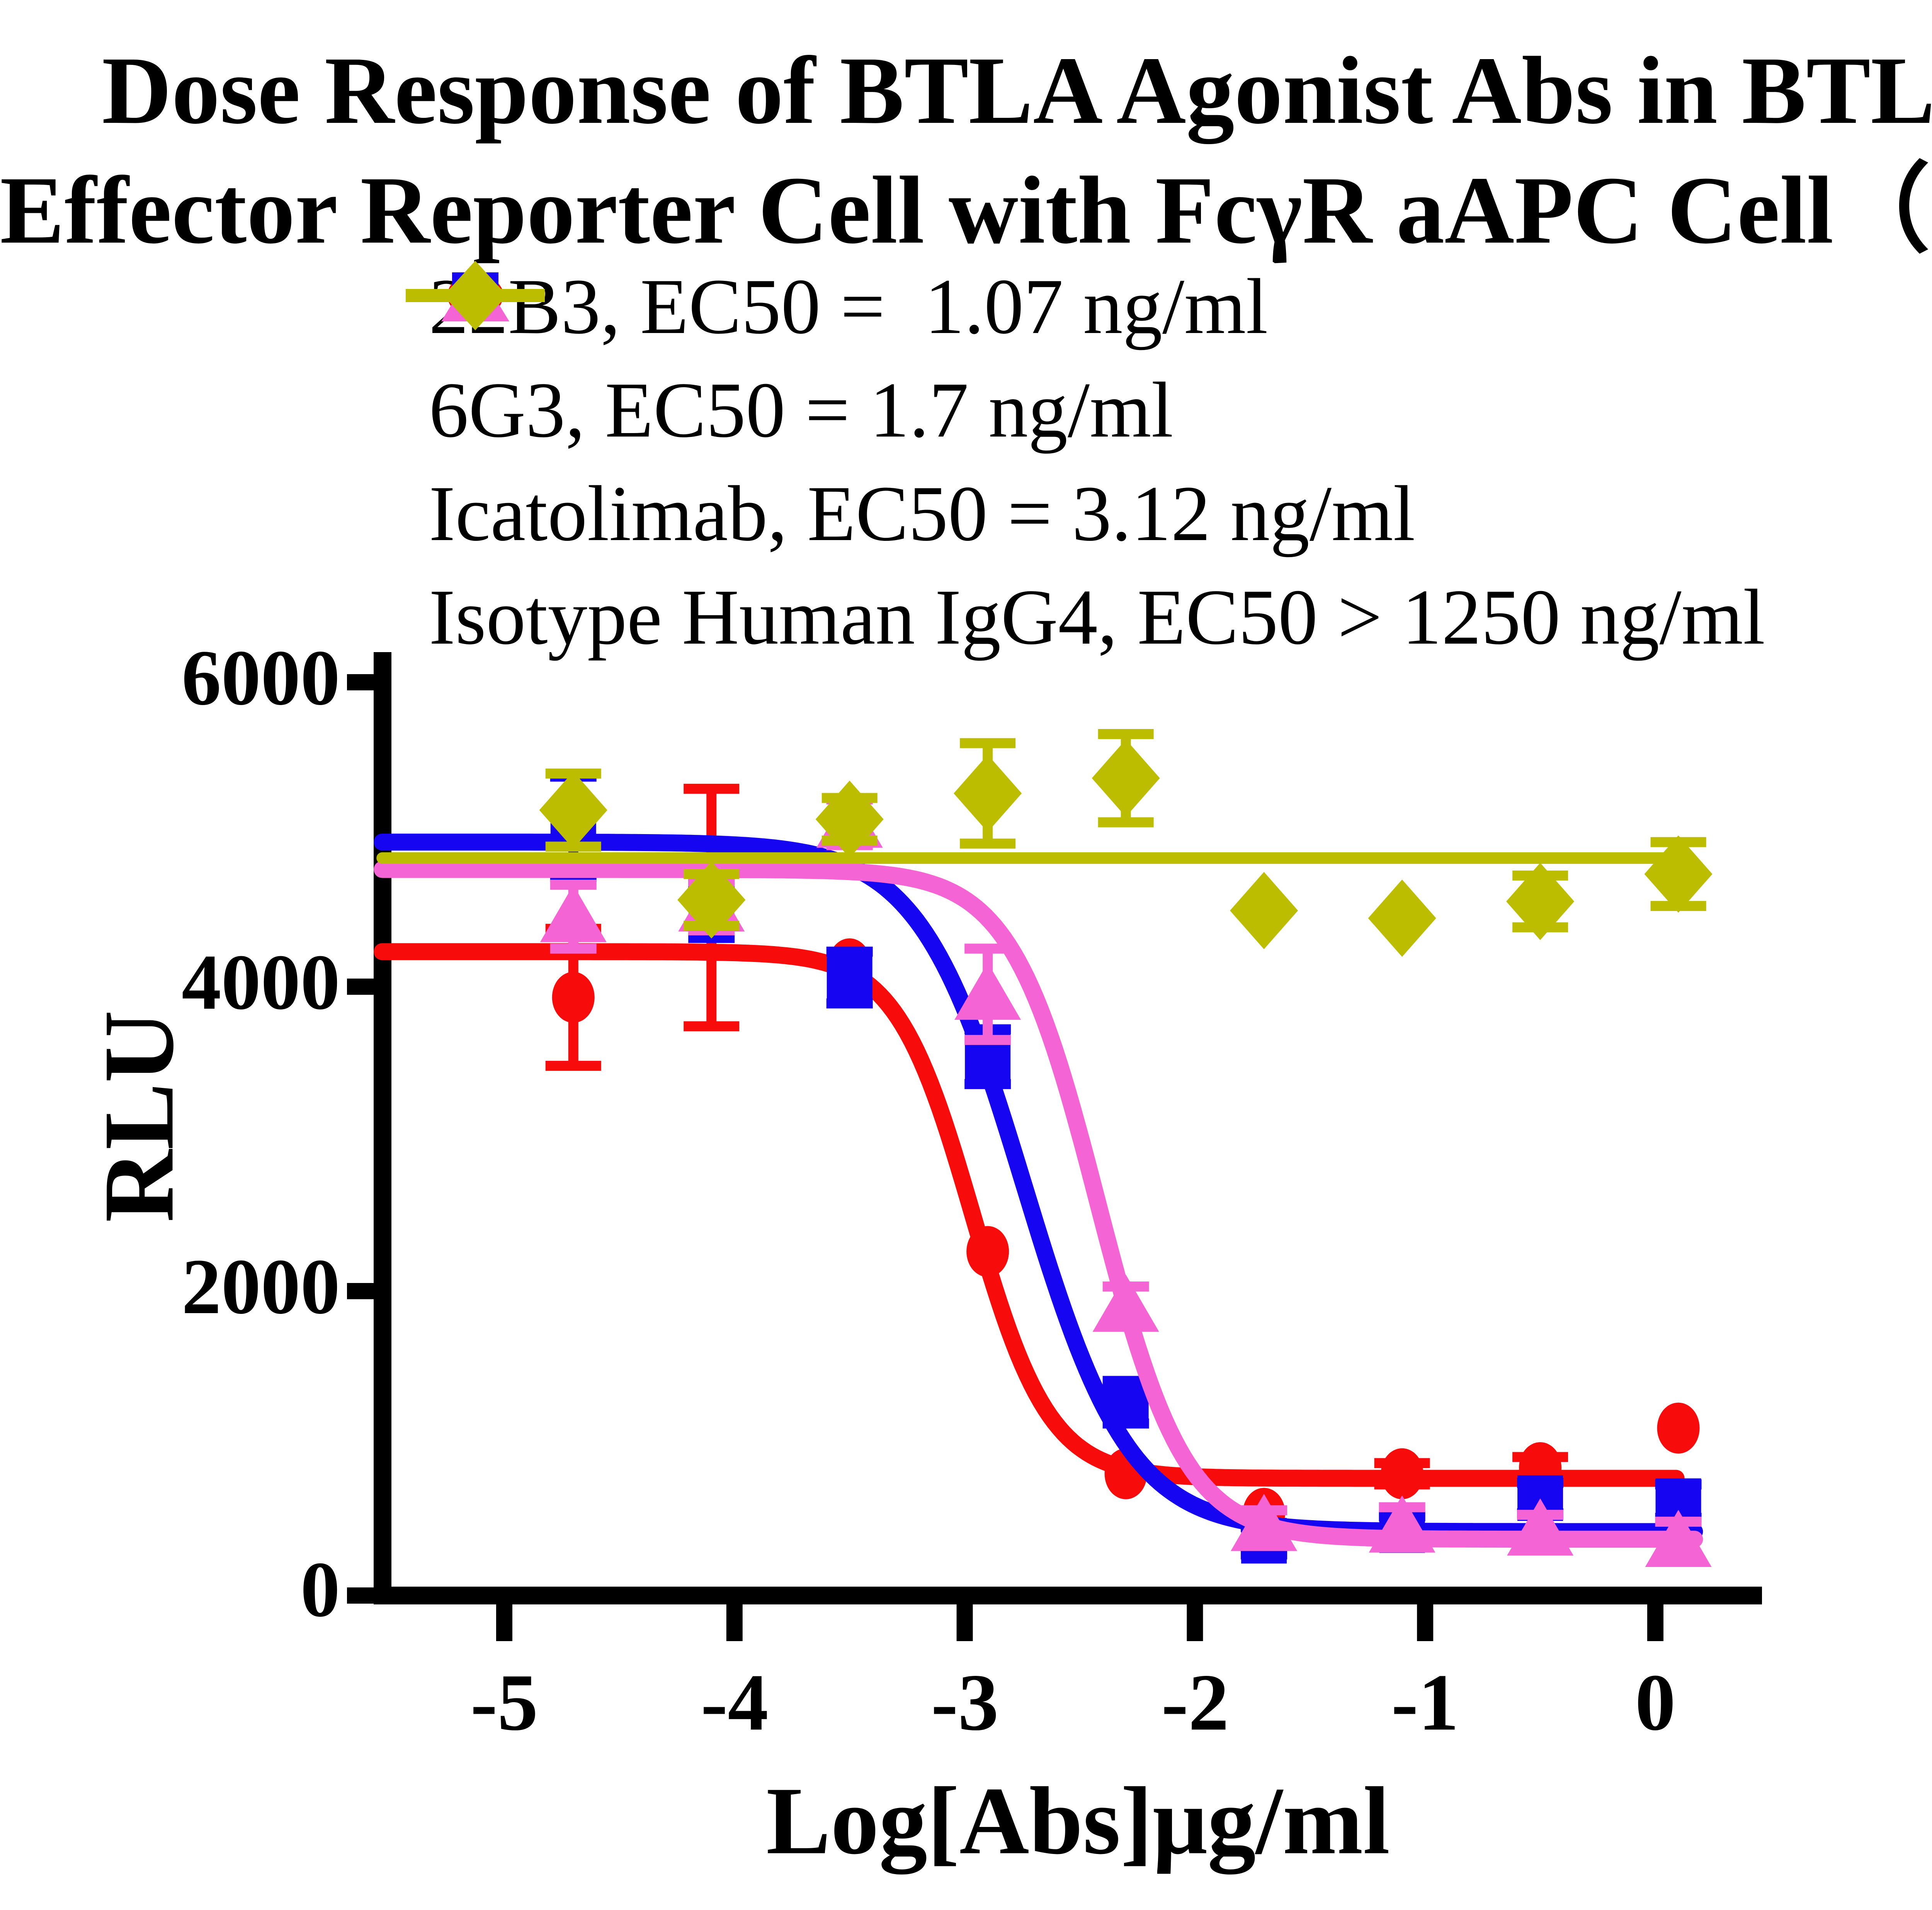 This screenshot has height=1910, width=1932. I want to click on y-tick-label-0: 0, so click(320, 1589).